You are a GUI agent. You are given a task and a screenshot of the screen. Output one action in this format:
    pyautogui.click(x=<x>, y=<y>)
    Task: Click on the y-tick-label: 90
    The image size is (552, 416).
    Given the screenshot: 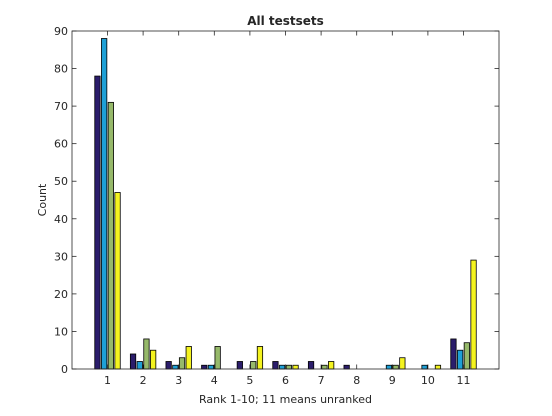 What is the action you would take?
    pyautogui.click(x=61, y=31)
    